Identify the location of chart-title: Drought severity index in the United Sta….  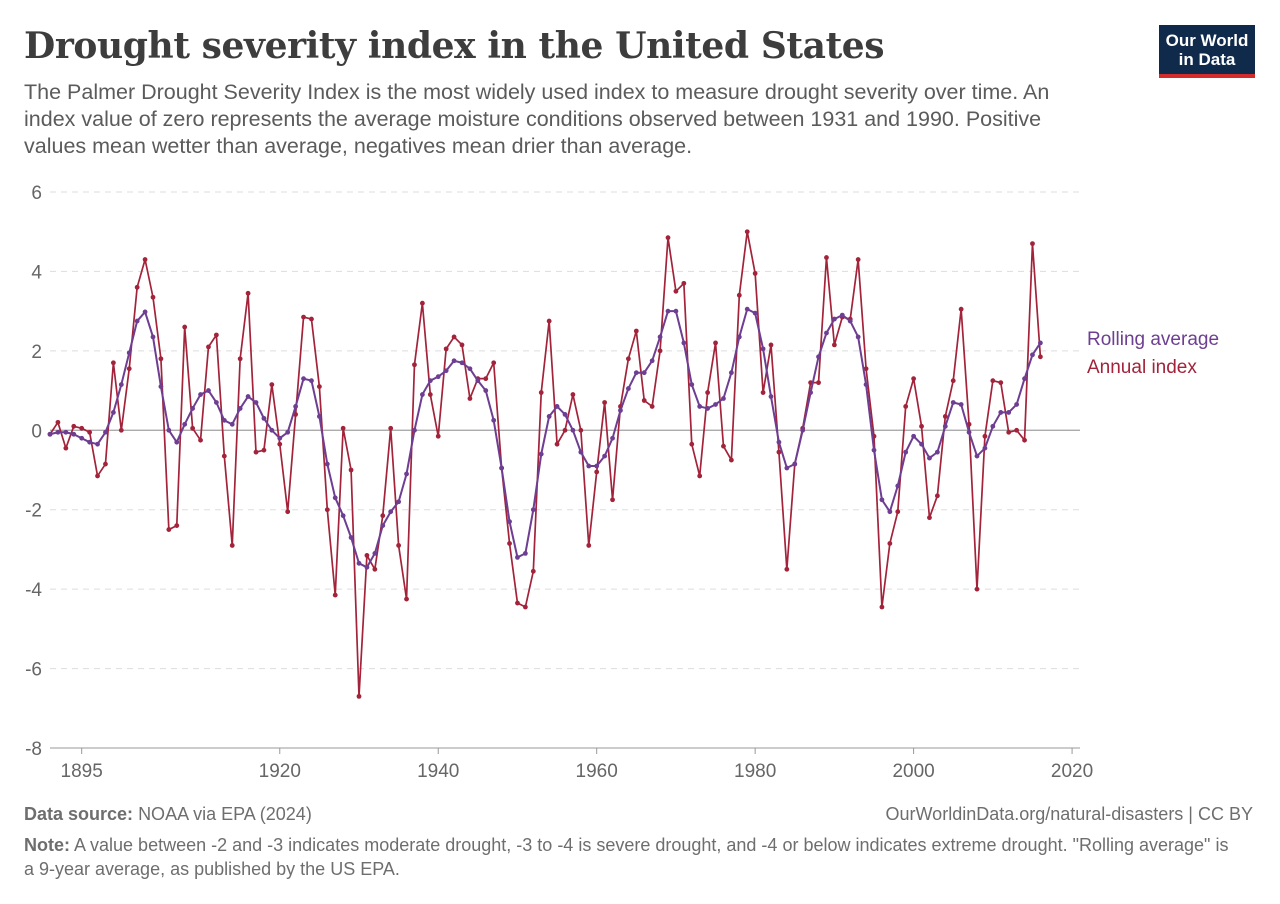
(454, 46).